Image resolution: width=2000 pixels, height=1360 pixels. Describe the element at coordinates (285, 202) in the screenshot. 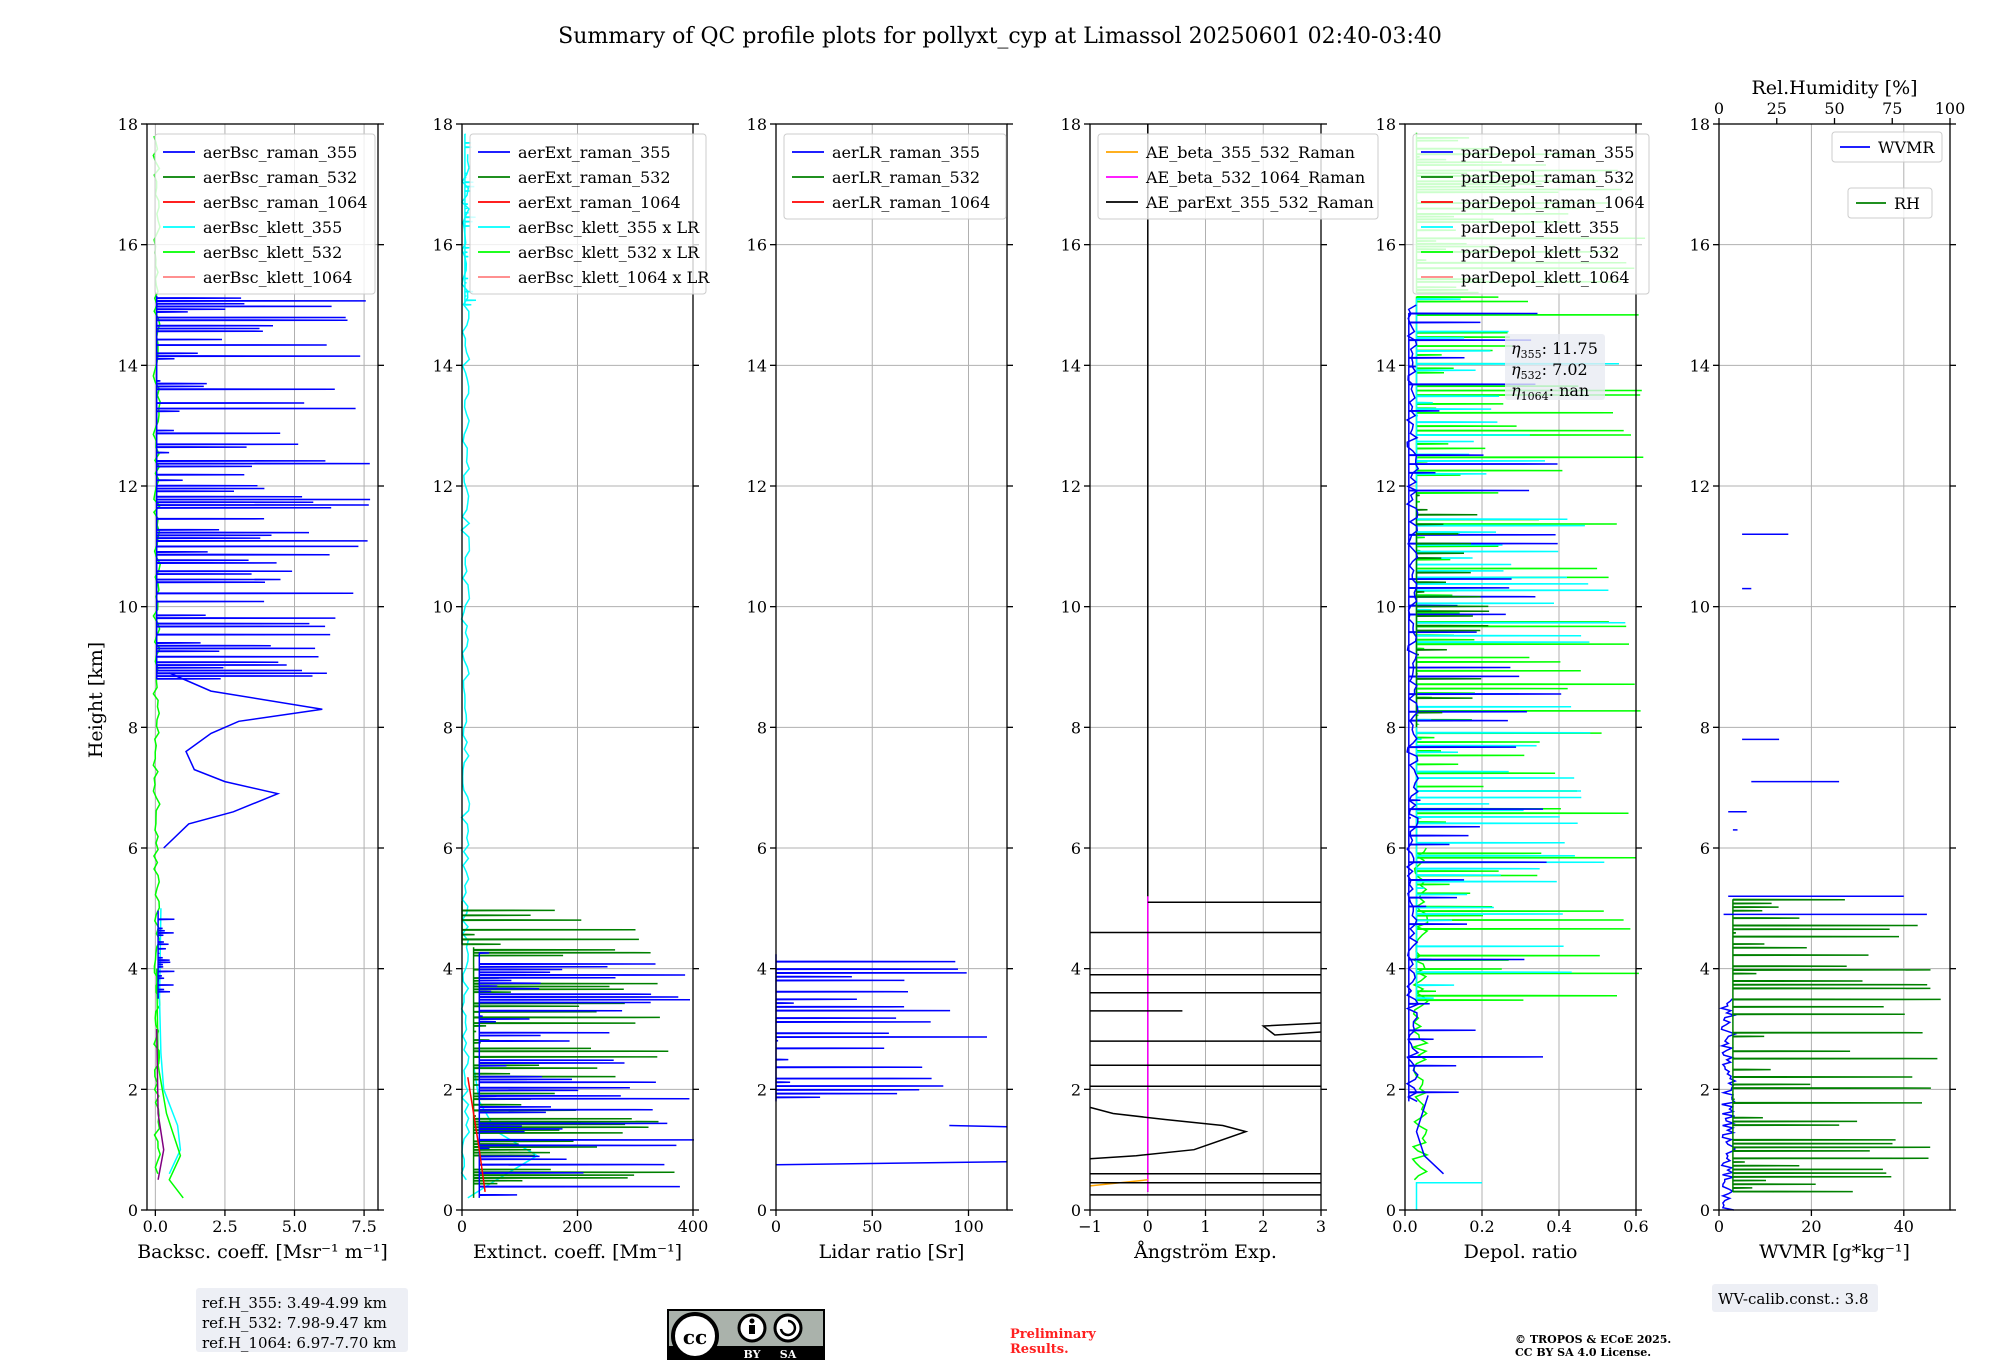

I see `legend-label: aerBsc_raman_1064` at that location.